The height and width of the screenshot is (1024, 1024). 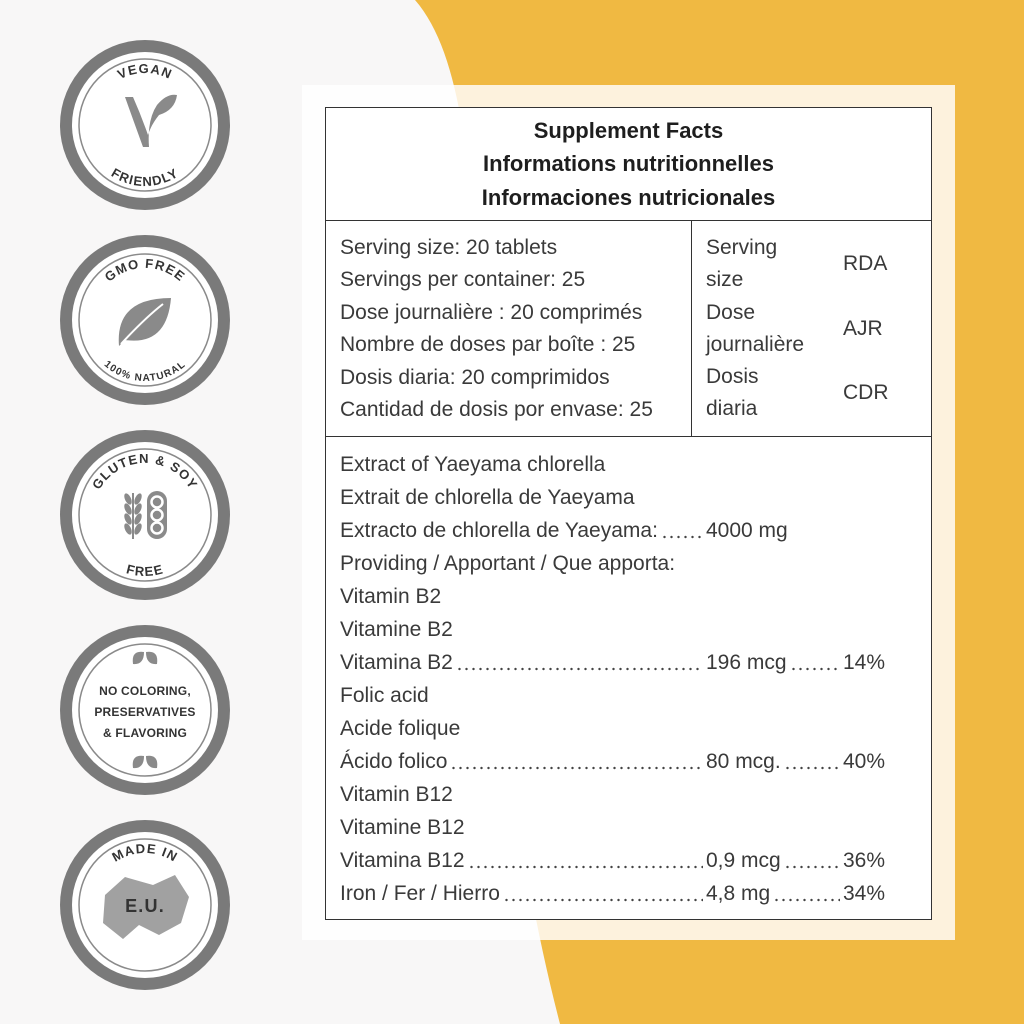 I want to click on ingredient-row: Vitamine B2, so click(x=612, y=629).